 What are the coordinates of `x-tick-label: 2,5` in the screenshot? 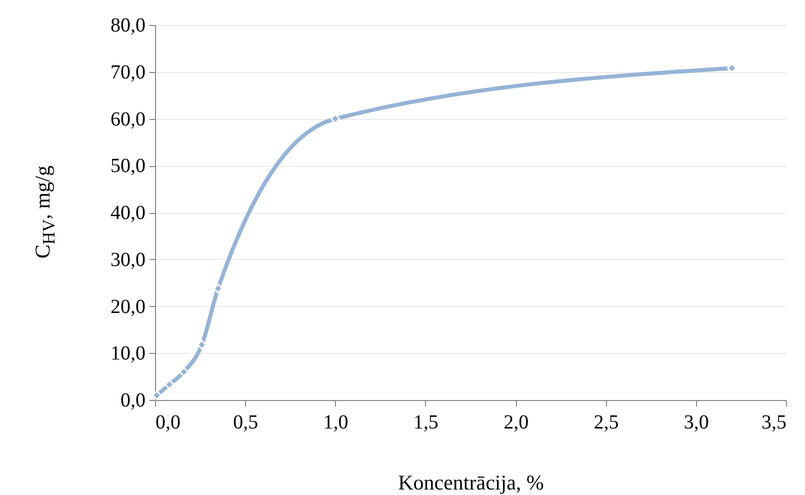 It's located at (606, 423).